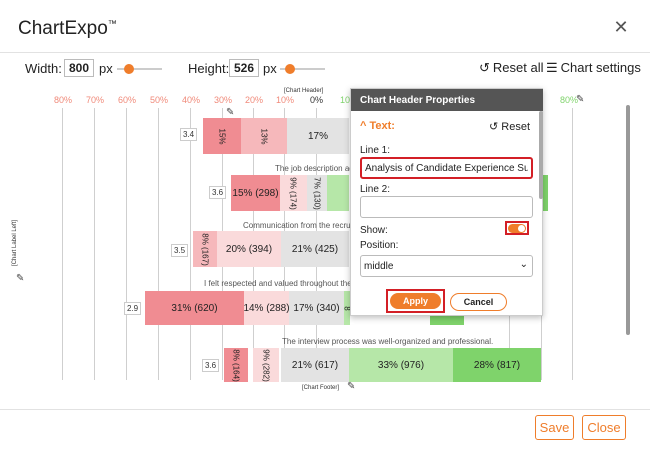  Describe the element at coordinates (222, 136) in the screenshot. I see `bar-segment: 15%` at that location.